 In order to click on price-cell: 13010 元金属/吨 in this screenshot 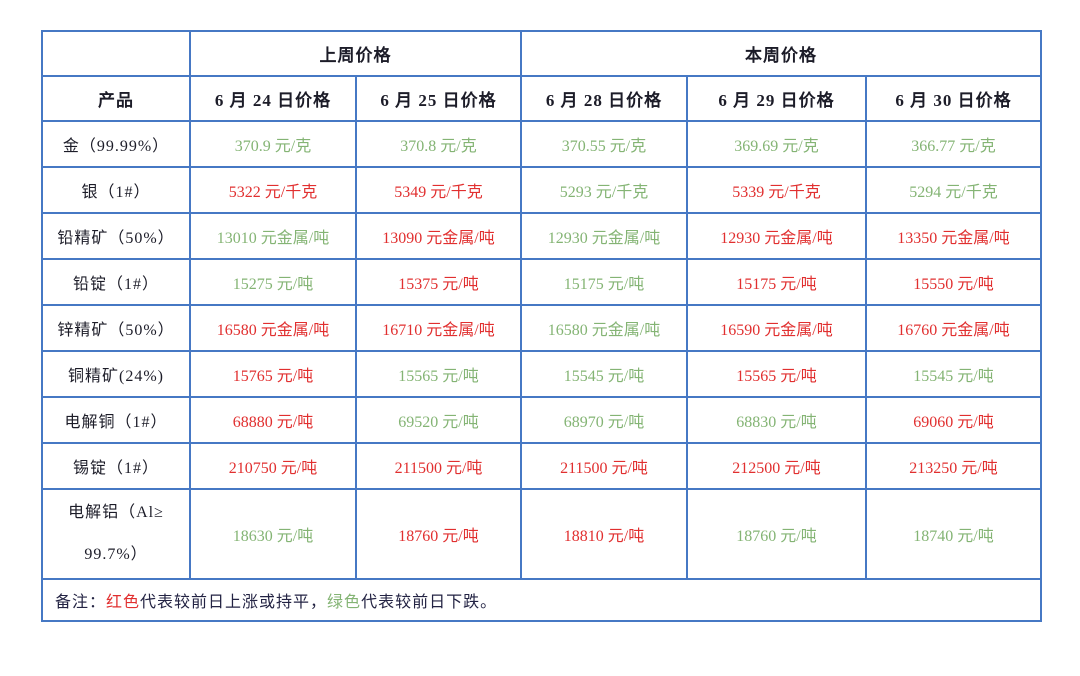, I will do `click(273, 236)`.